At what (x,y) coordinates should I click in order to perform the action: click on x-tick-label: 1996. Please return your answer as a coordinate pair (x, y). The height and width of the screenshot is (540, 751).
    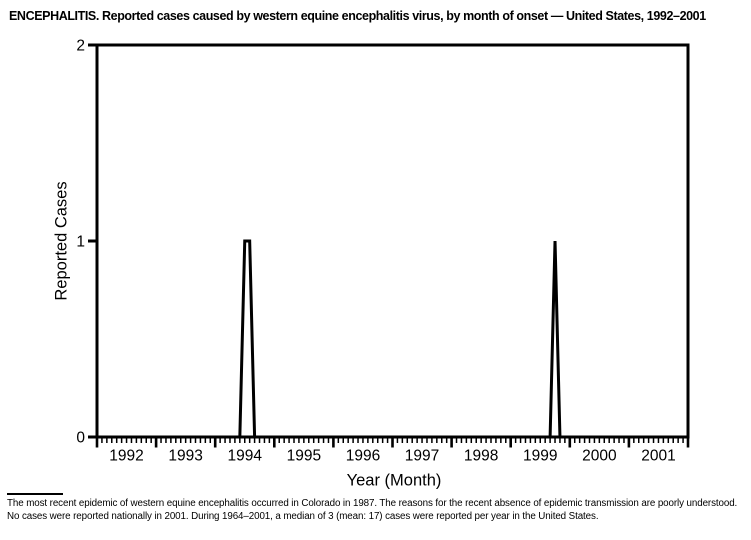
    Looking at the image, I should click on (363, 456).